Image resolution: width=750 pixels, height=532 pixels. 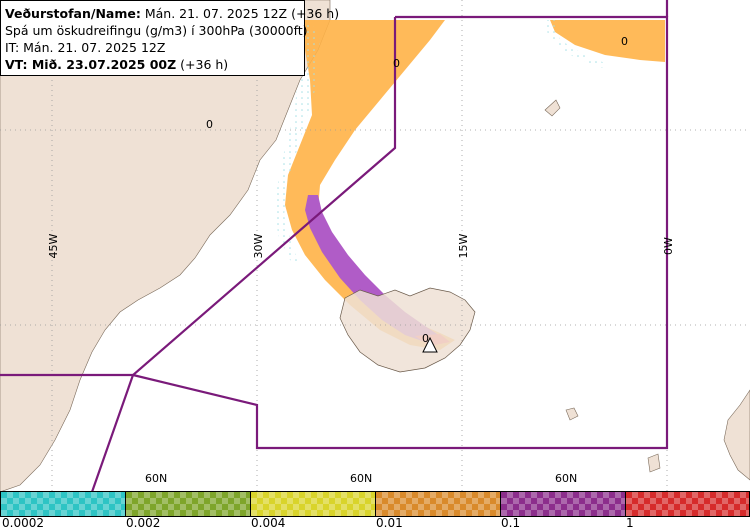 What do you see at coordinates (209, 124) in the screenshot?
I see `contour-label-1: 0` at bounding box center [209, 124].